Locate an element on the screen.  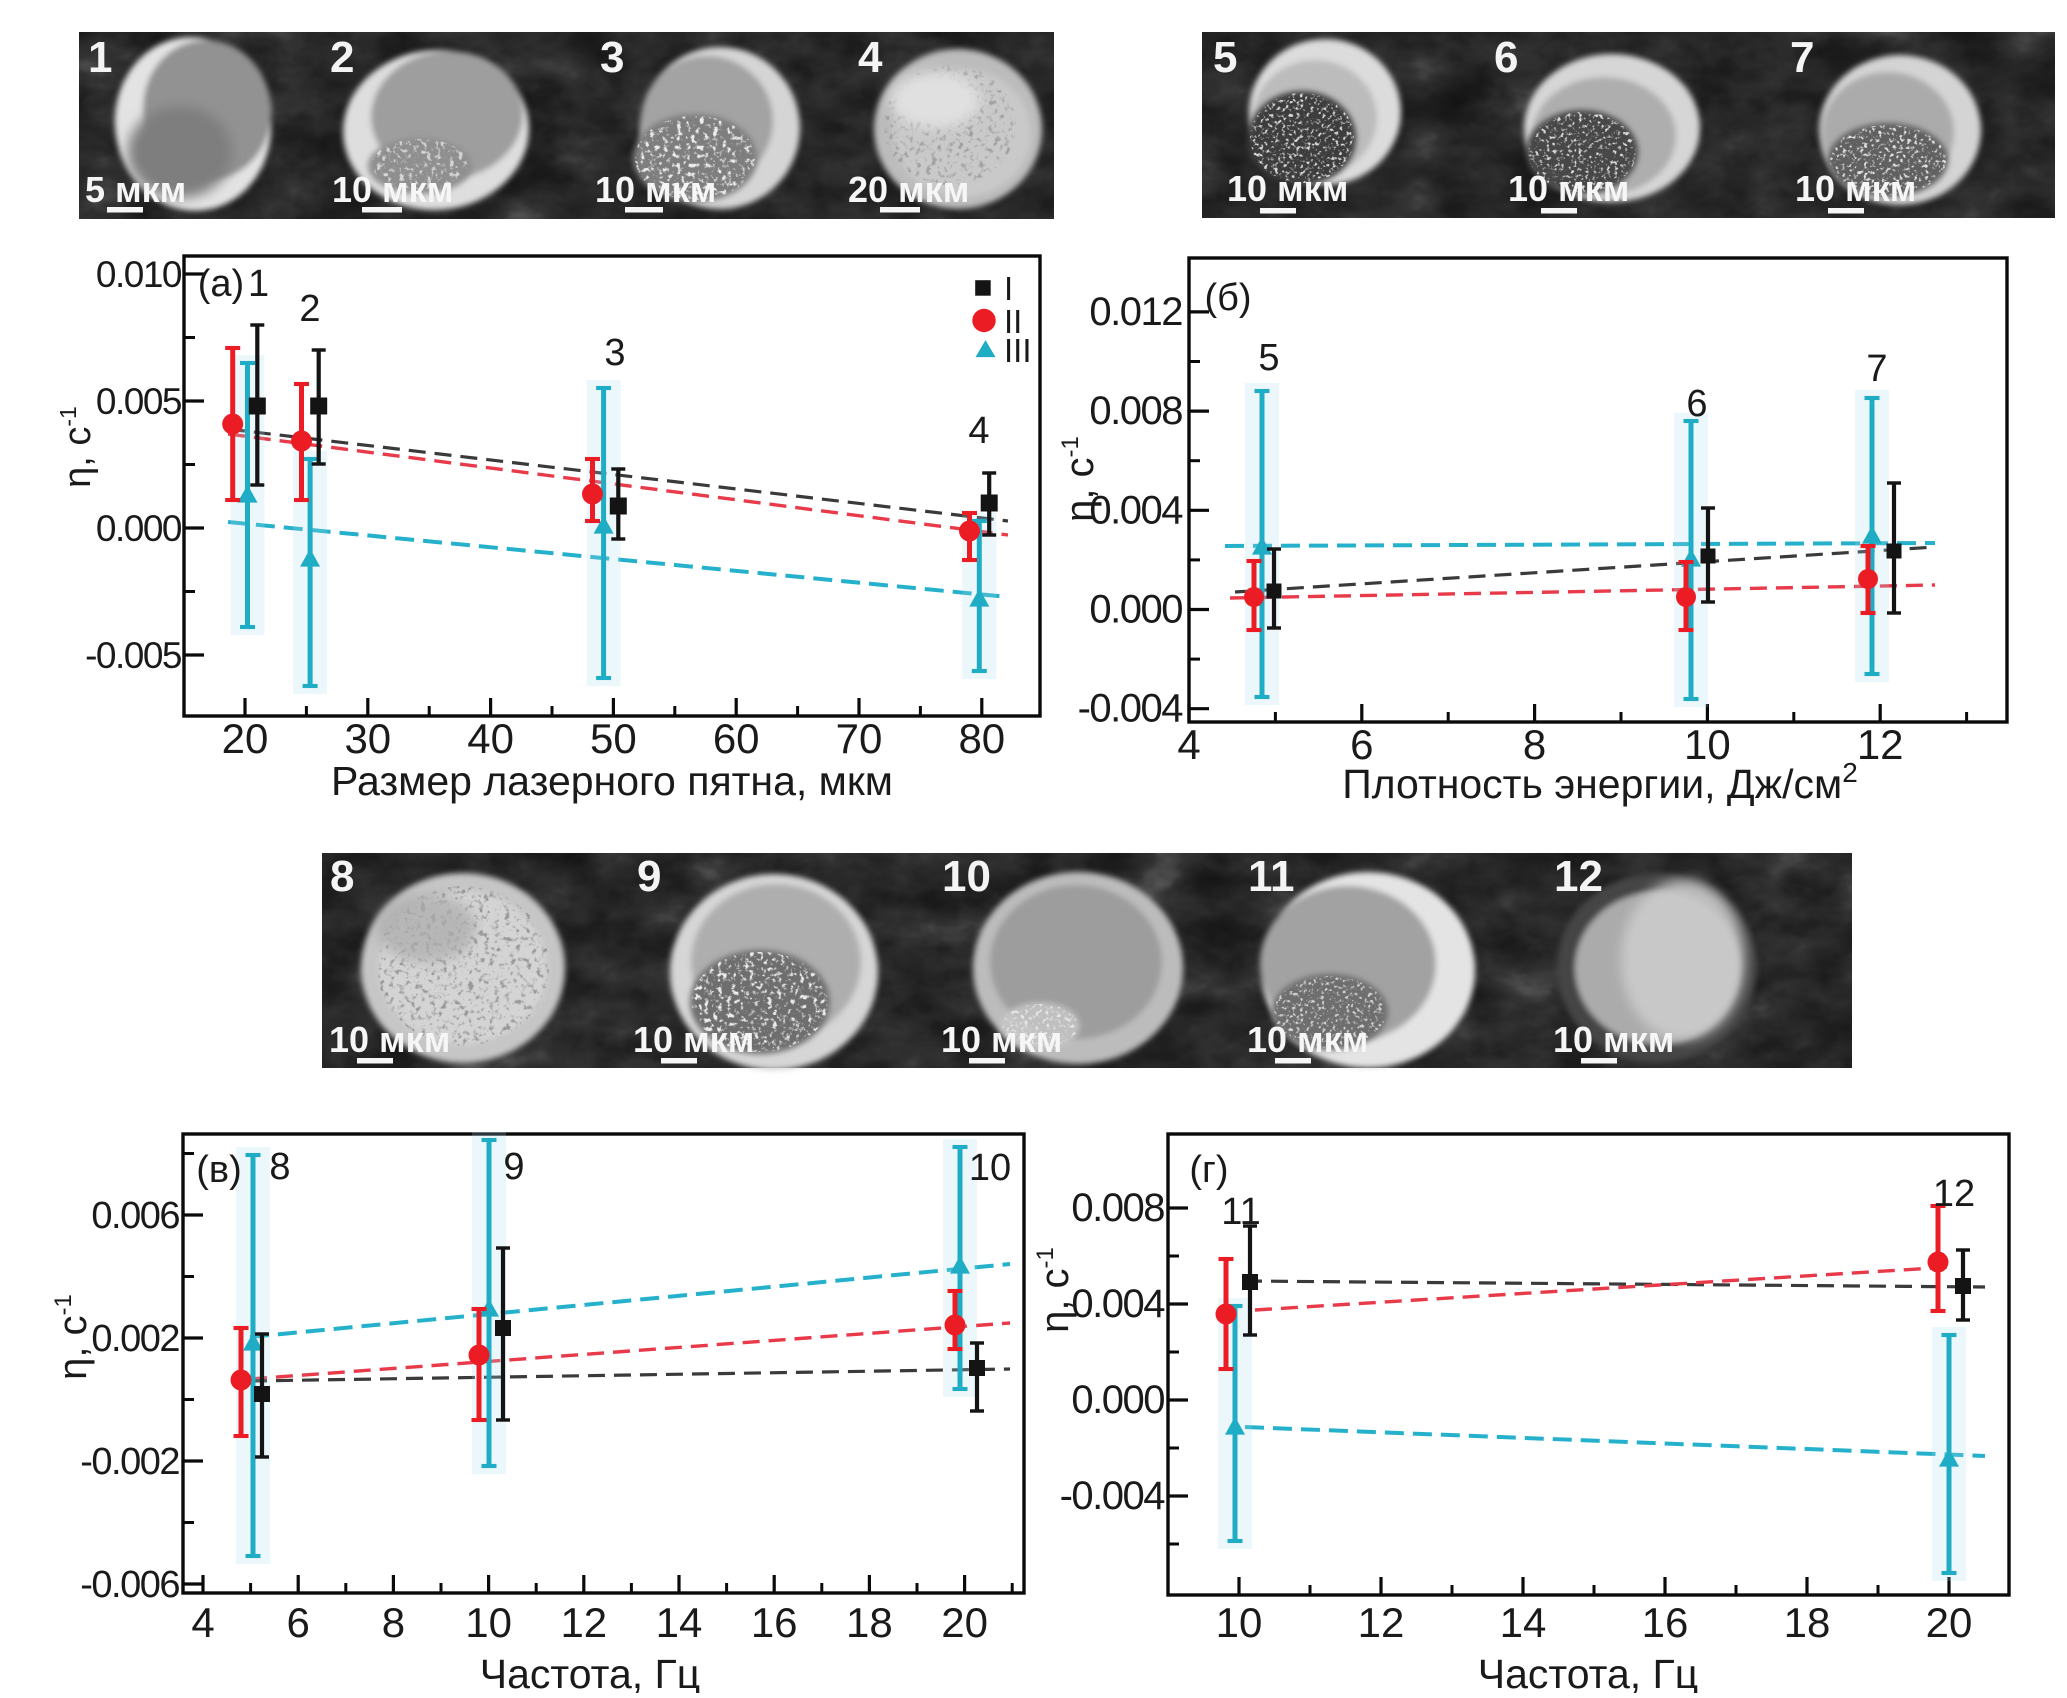
svg-text: 50 is located at coordinates (613, 738).